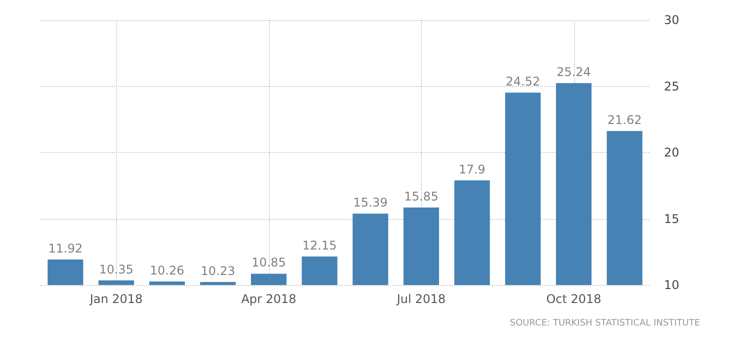 Image resolution: width=730 pixels, height=340 pixels. What do you see at coordinates (269, 263) in the screenshot?
I see `data-label: 10.85` at bounding box center [269, 263].